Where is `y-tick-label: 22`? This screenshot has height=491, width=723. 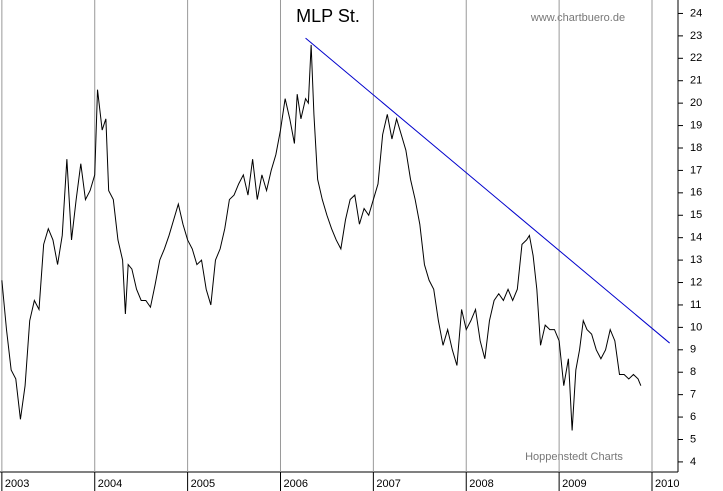
y-tick-label: 22 is located at coordinates (696, 58).